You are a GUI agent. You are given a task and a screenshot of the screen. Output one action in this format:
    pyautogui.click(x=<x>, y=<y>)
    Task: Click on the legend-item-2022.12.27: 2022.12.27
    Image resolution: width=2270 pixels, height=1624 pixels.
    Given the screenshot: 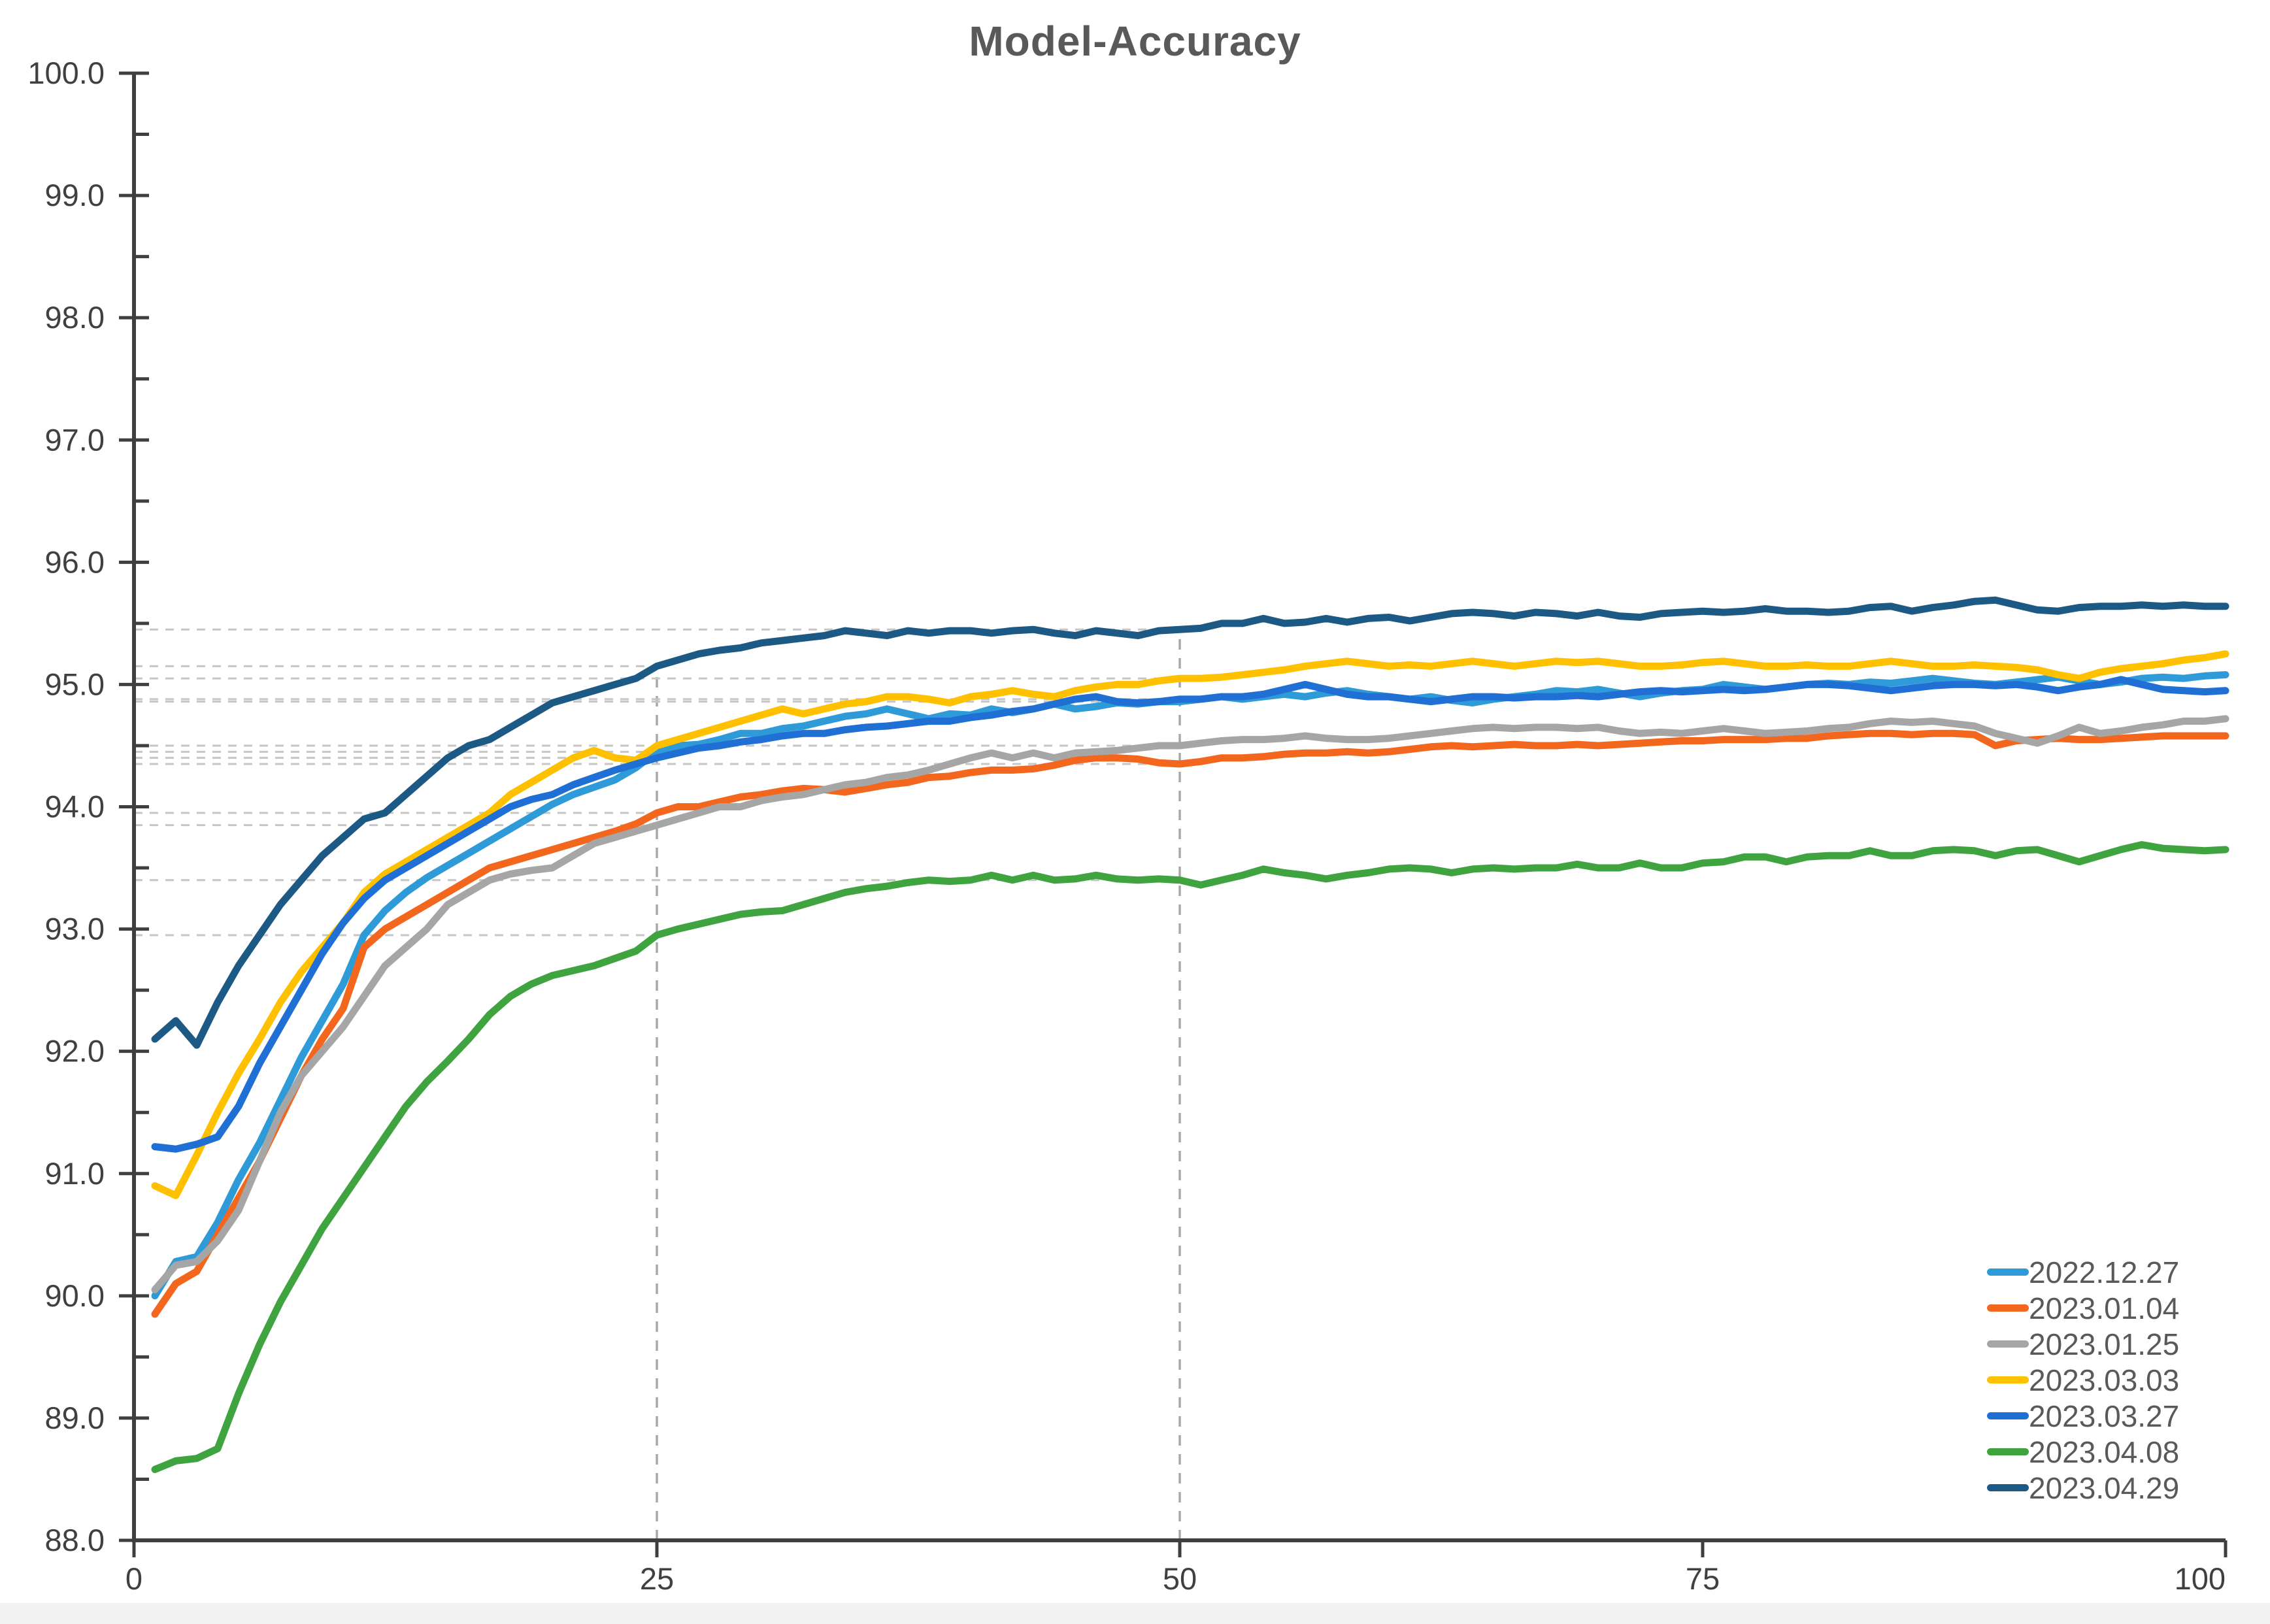 What is the action you would take?
    pyautogui.click(x=2083, y=1272)
    